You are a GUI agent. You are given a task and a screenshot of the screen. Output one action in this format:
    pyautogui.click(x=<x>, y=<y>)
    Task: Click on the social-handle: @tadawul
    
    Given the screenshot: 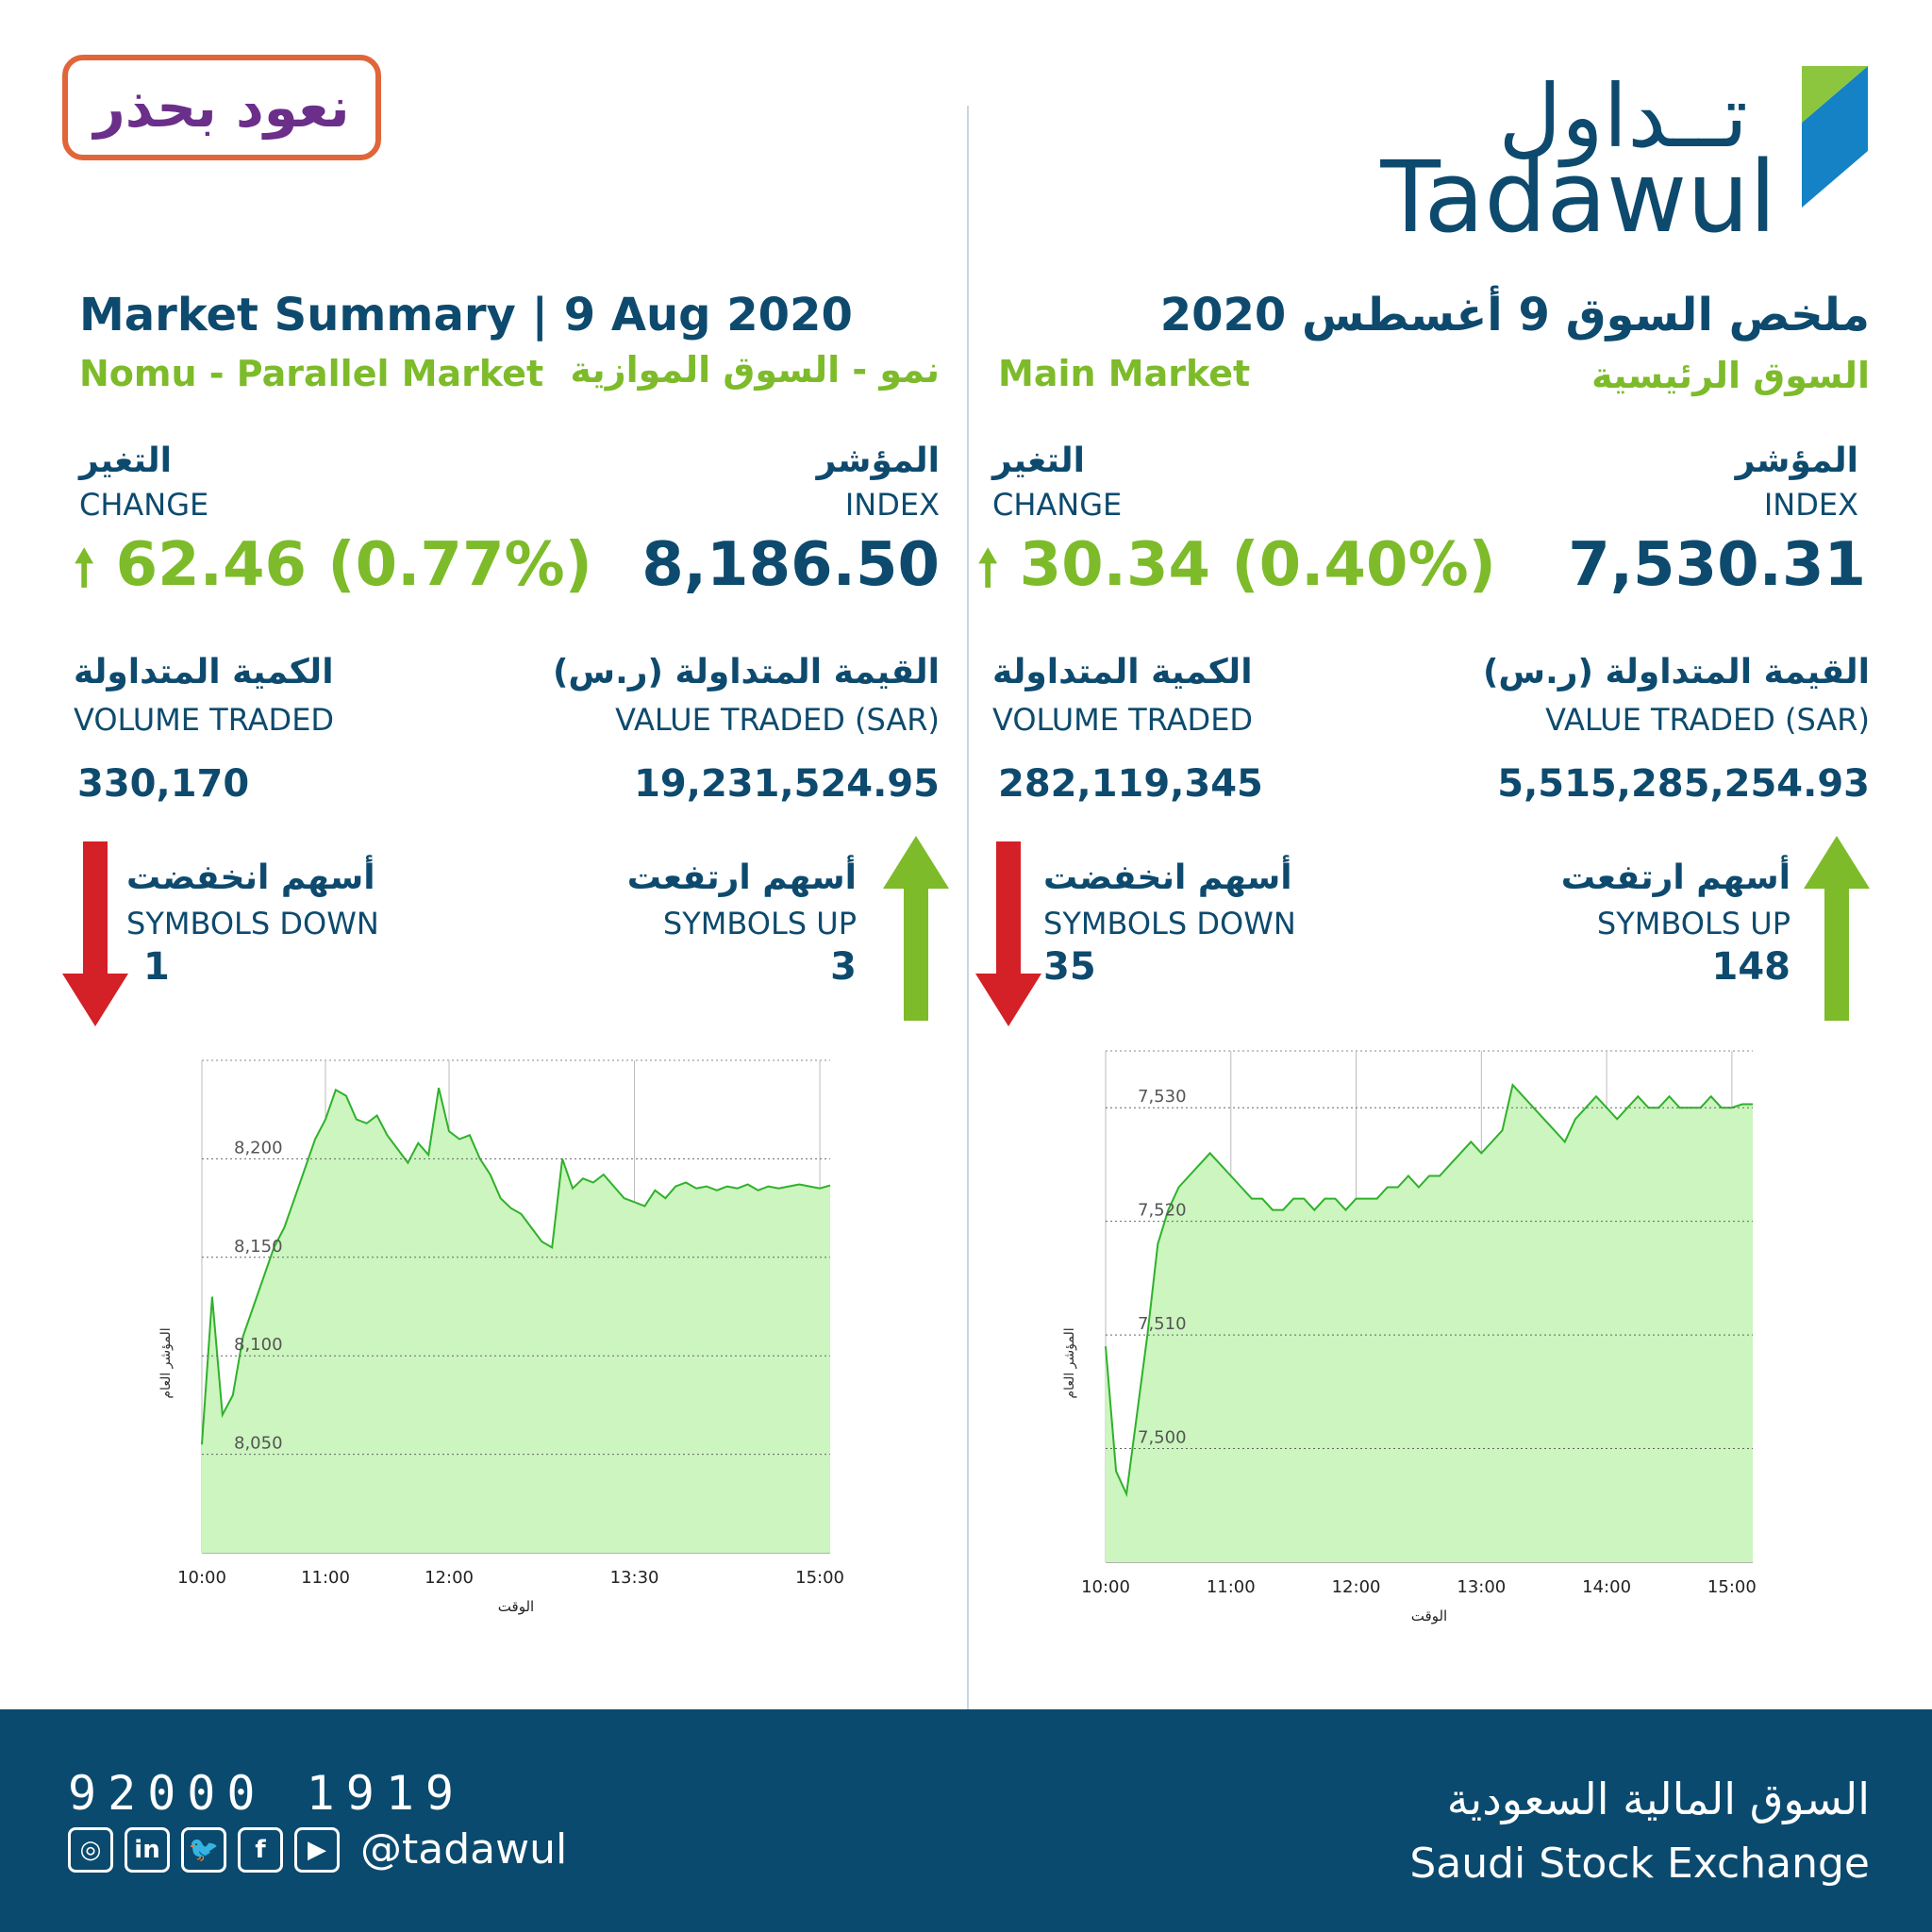 What is the action you would take?
    pyautogui.click(x=464, y=1849)
    